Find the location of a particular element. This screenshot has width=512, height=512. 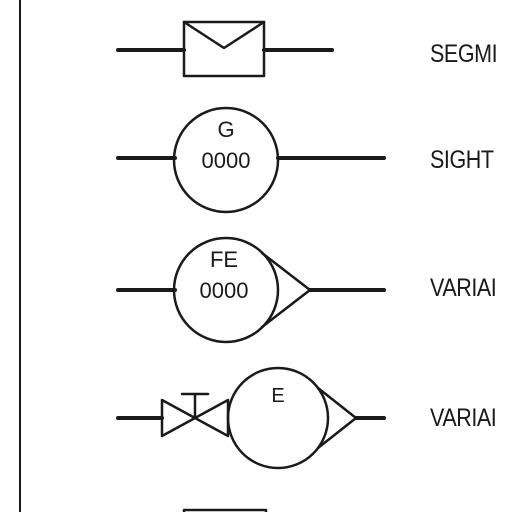

label-variable-area: VARIAI is located at coordinates (463, 288).